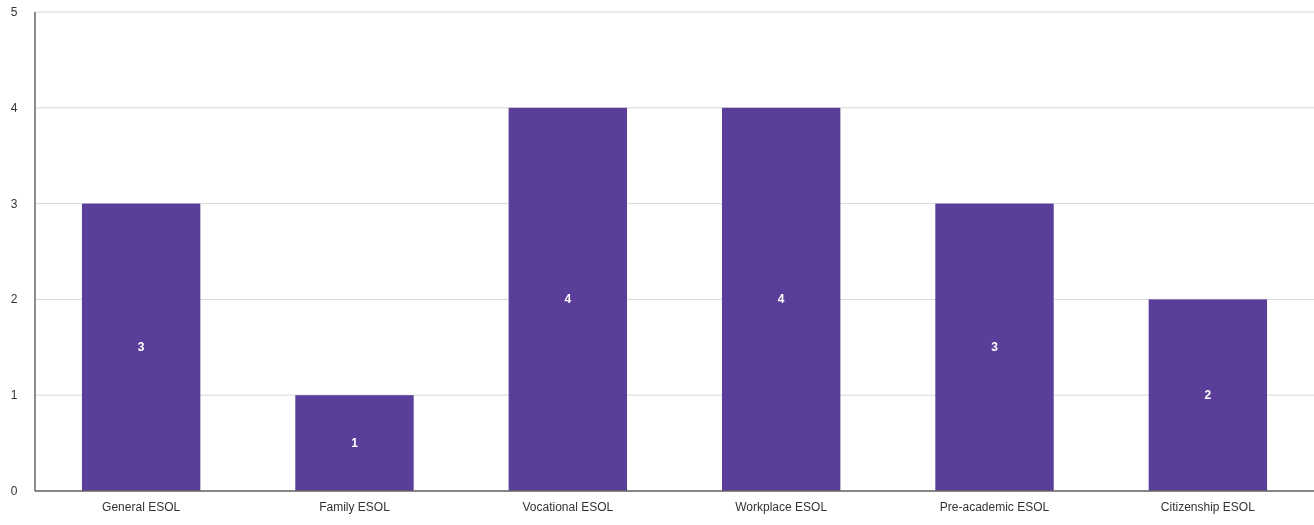 The height and width of the screenshot is (525, 1314). I want to click on y-tick-label: 4, so click(14, 107).